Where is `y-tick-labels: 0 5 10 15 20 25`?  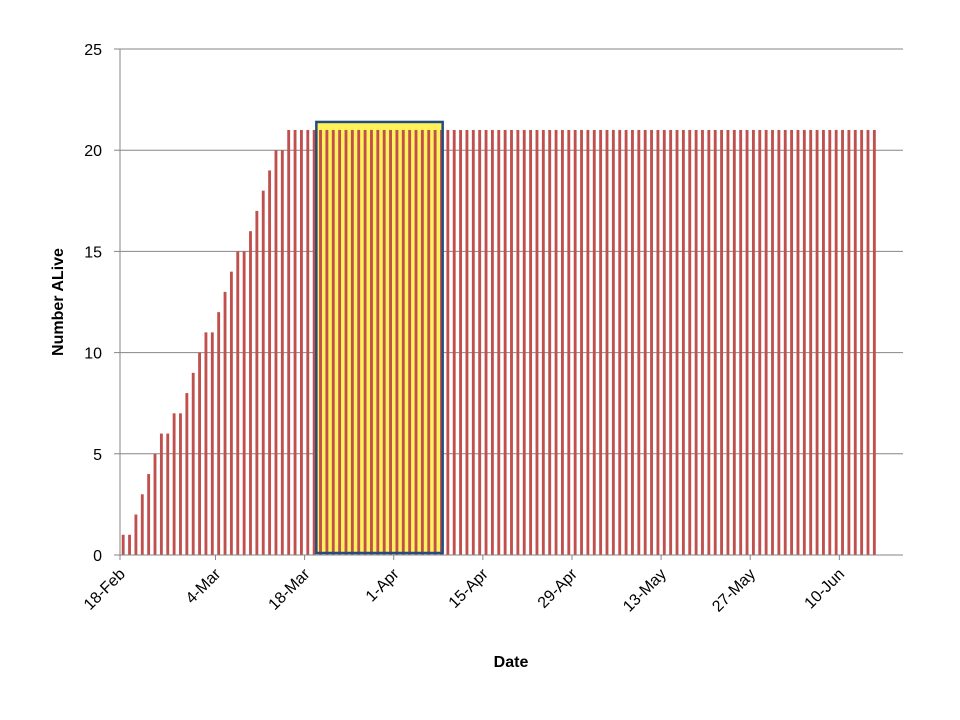
y-tick-labels: 0 5 10 15 20 25 is located at coordinates (93, 303).